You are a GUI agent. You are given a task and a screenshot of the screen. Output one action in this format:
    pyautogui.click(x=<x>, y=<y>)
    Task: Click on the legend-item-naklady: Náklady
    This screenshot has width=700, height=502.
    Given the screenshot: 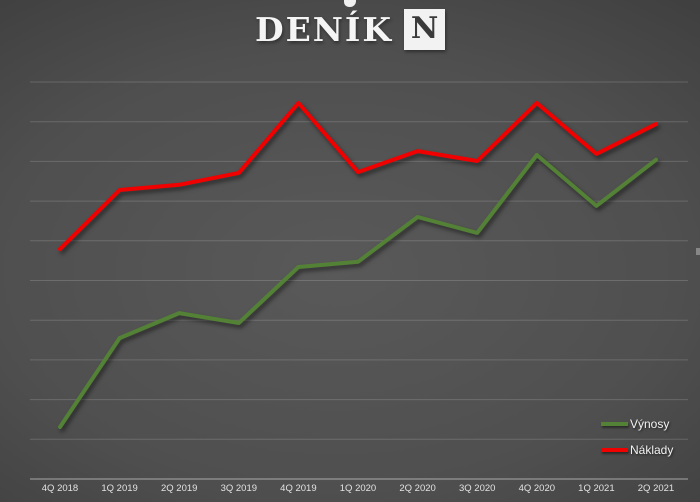 What is the action you would take?
    pyautogui.click(x=637, y=450)
    